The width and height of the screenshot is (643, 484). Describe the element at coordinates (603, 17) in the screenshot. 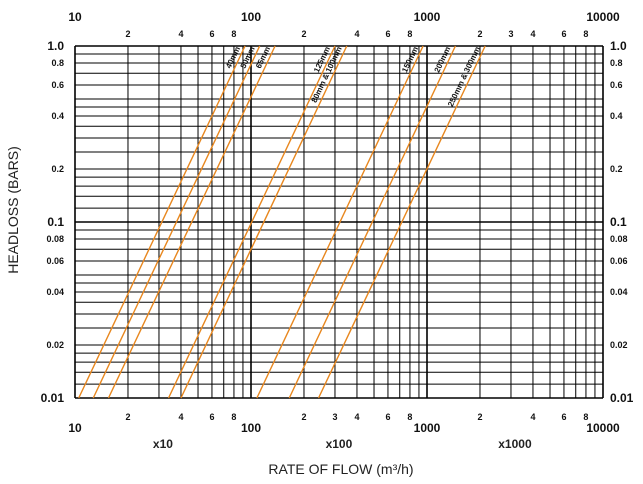

I see `x-tick-top-major: 10000` at that location.